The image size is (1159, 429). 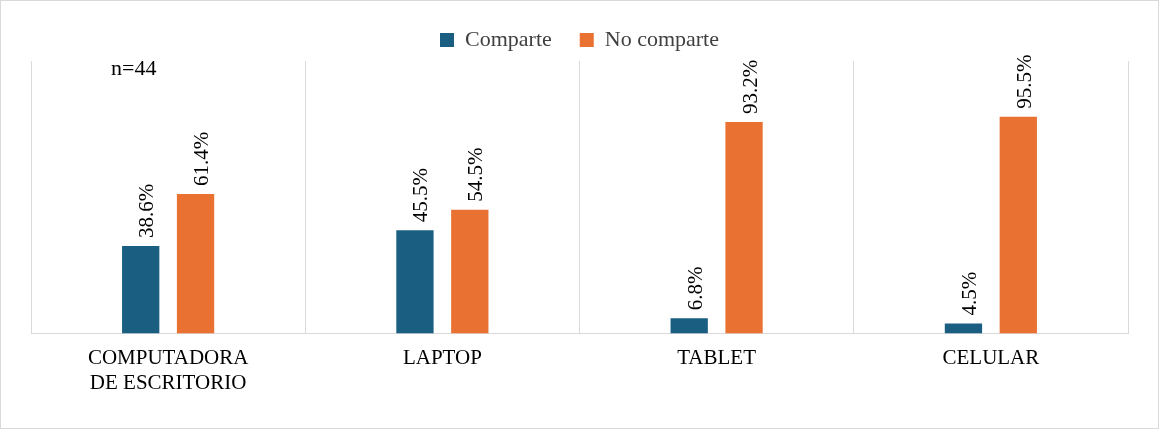 What do you see at coordinates (168, 369) in the screenshot?
I see `x-tick-label: COMPUTADORA DE ESCRITORIO` at bounding box center [168, 369].